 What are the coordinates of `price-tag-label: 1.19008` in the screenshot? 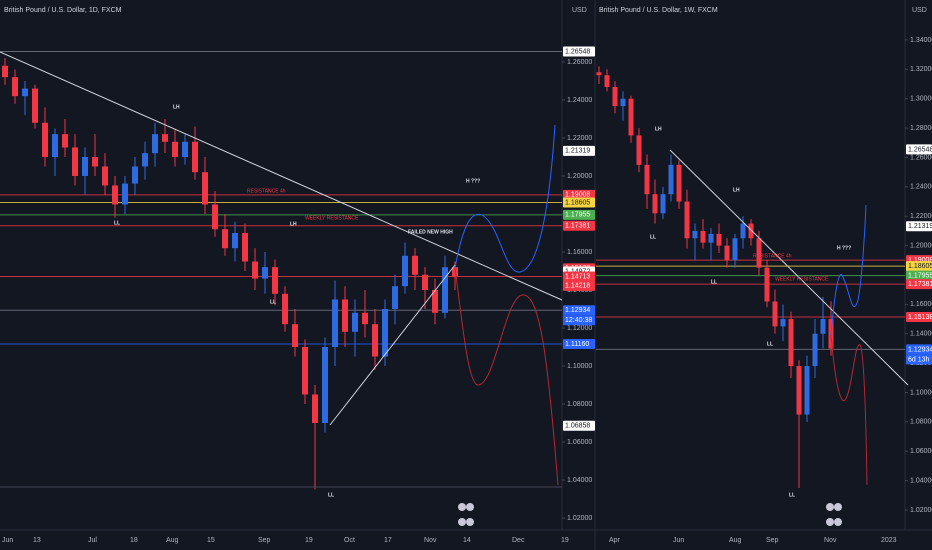 It's located at (920, 260).